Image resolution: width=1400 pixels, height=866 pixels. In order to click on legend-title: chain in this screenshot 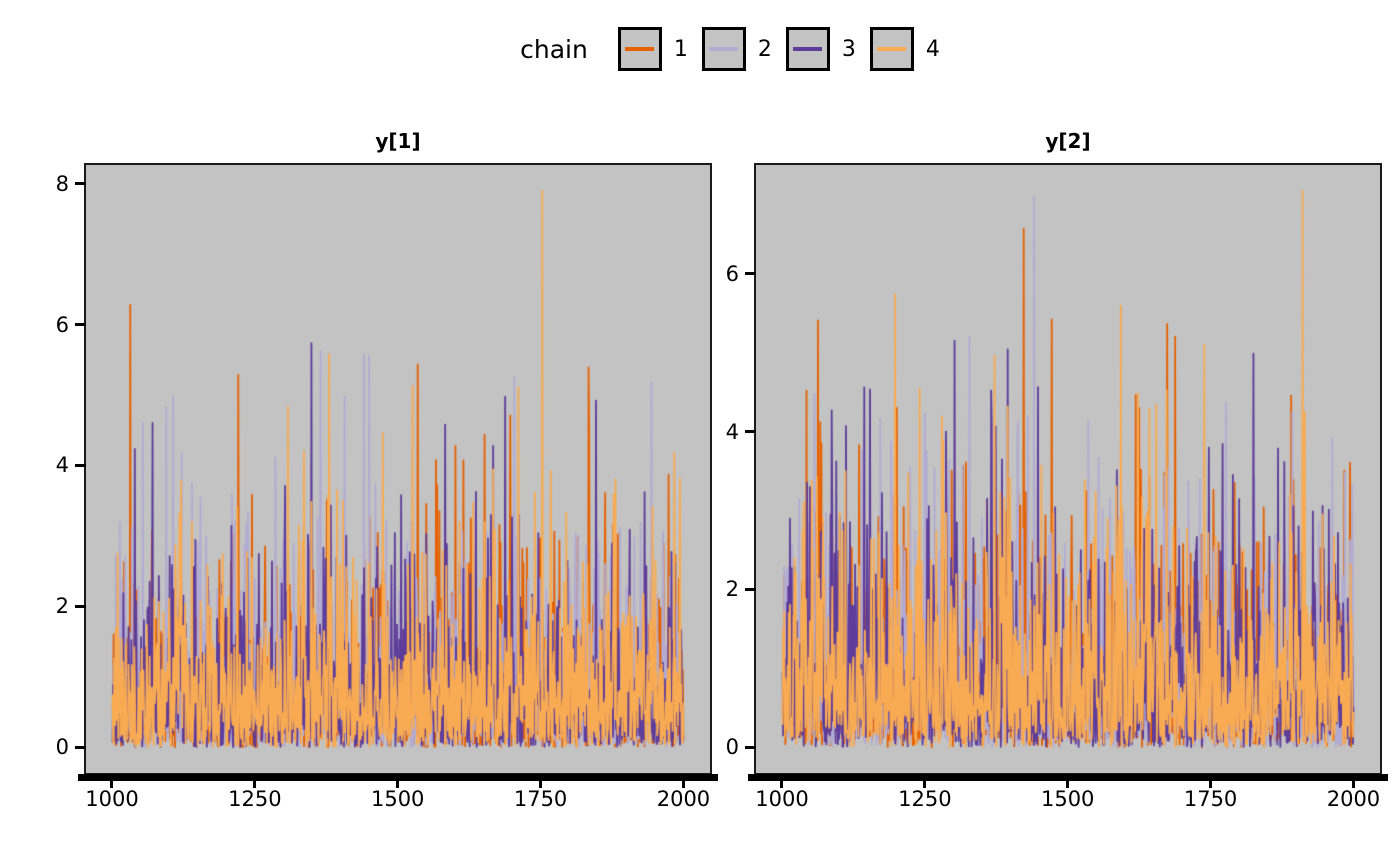, I will do `click(554, 49)`.